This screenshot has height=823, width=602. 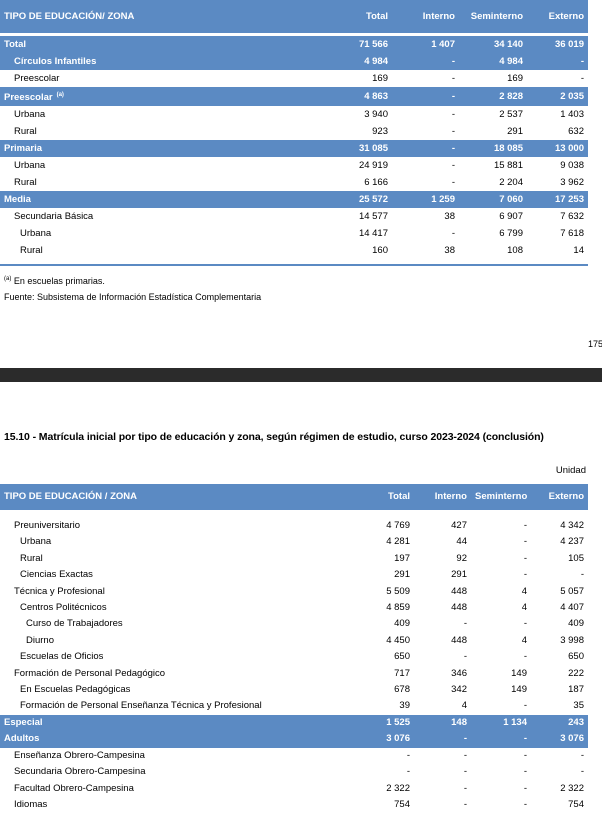 What do you see at coordinates (80, 772) in the screenshot?
I see `row-label: Secundaria Obrero-Campesina` at bounding box center [80, 772].